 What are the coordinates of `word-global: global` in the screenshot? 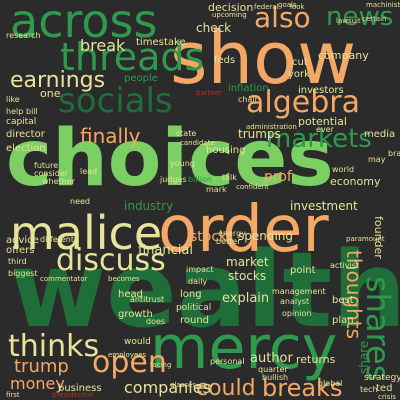 It's located at (330, 383).